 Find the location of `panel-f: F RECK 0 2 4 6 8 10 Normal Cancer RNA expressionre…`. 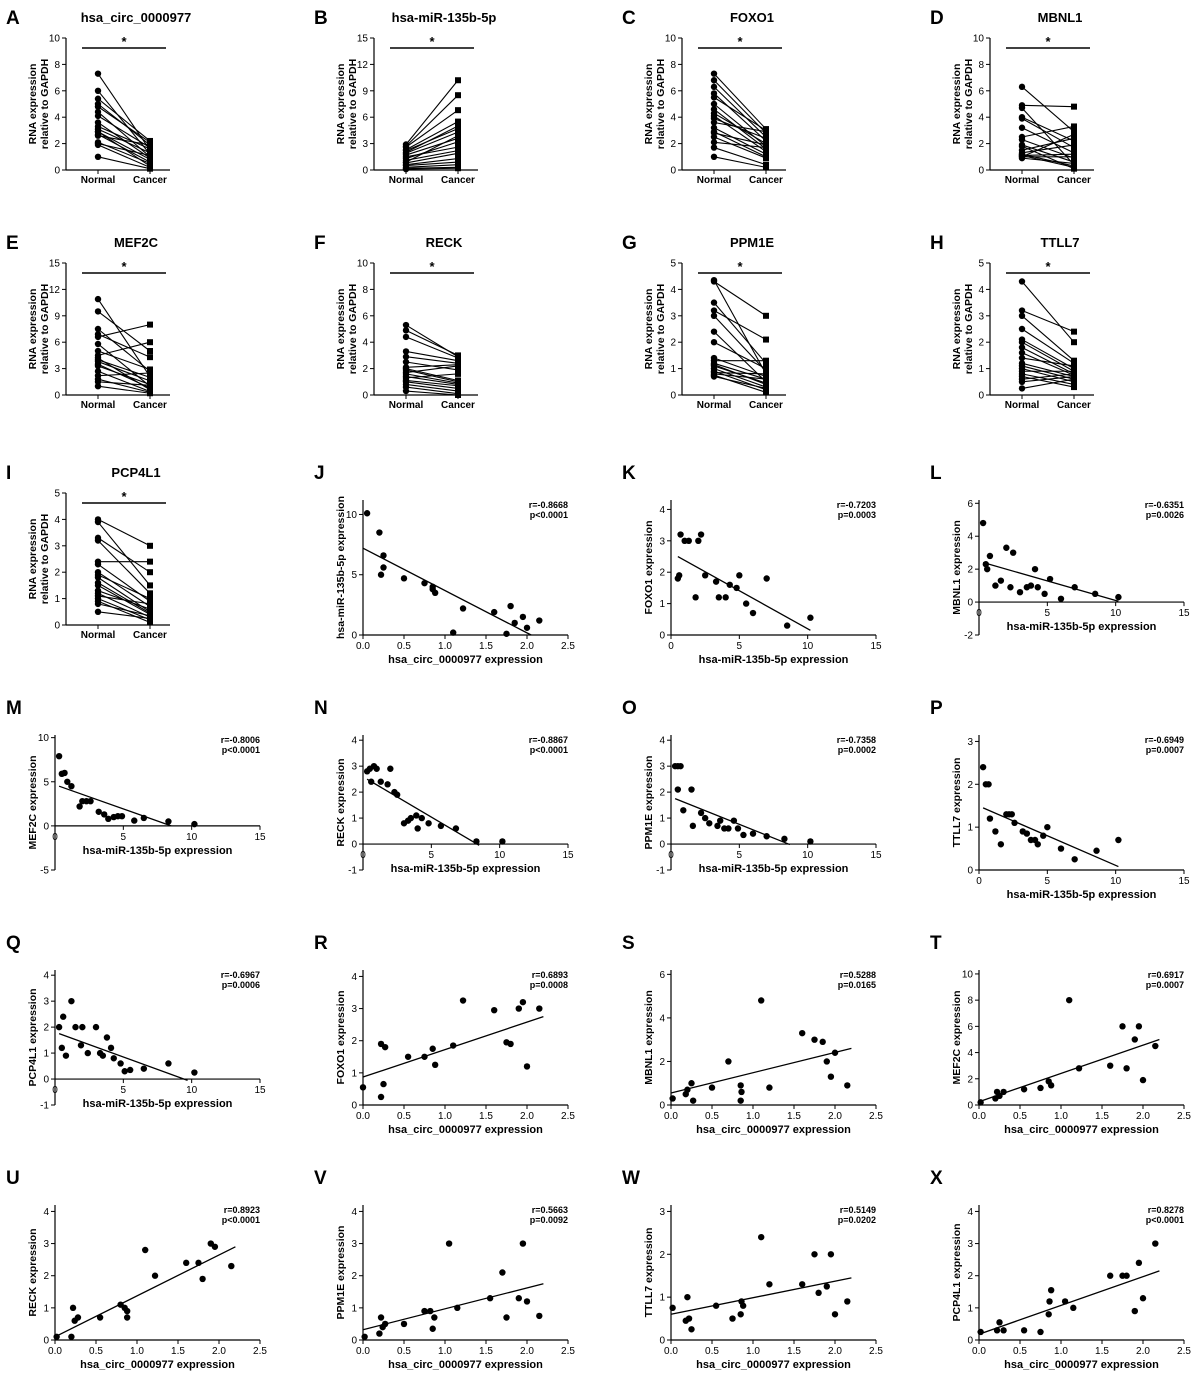

panel-f: F RECK 0 2 4 6 8 10 Normal Cancer RNA expressionre… is located at coordinates (396, 322).